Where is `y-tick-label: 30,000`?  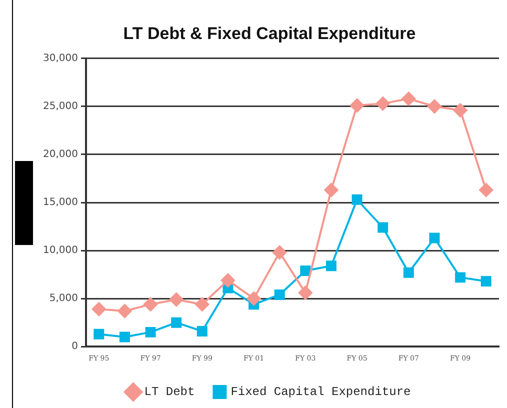
y-tick-label: 30,000 is located at coordinates (60, 58).